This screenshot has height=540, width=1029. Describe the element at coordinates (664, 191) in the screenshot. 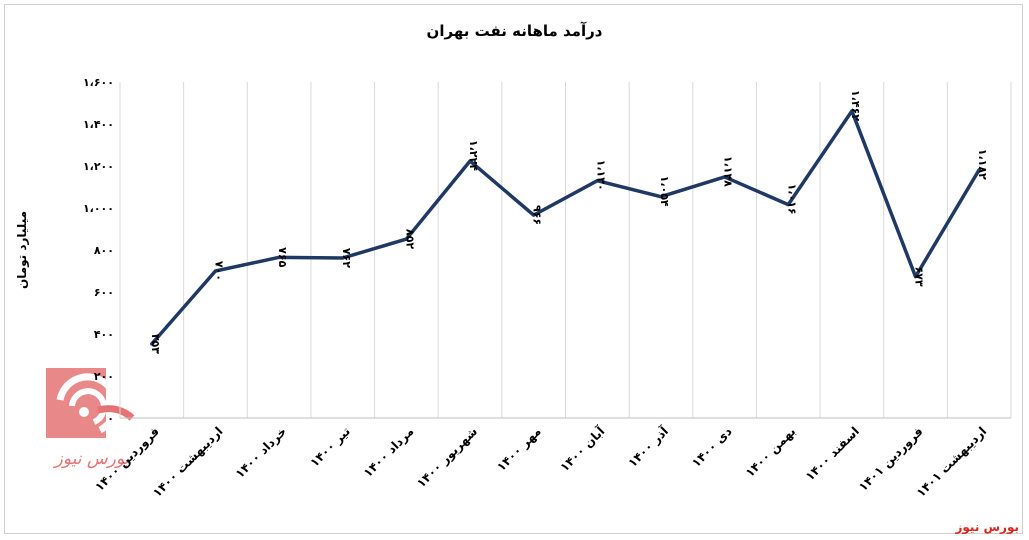

I see `data-label: ۱،۰۵۴` at that location.